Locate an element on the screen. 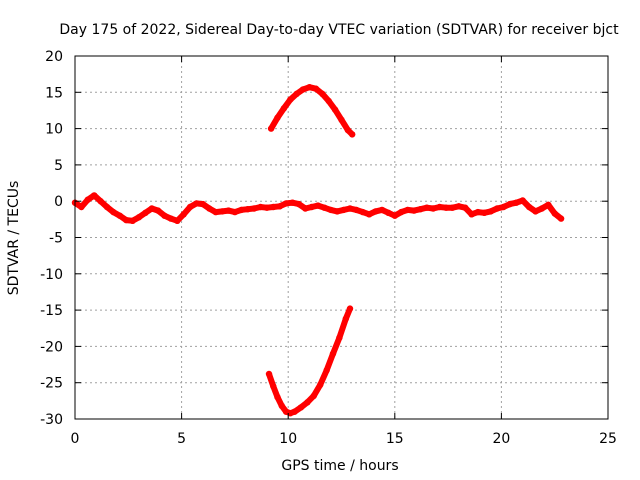 This screenshot has width=640, height=480. series-upper-arc is located at coordinates (311, 111).